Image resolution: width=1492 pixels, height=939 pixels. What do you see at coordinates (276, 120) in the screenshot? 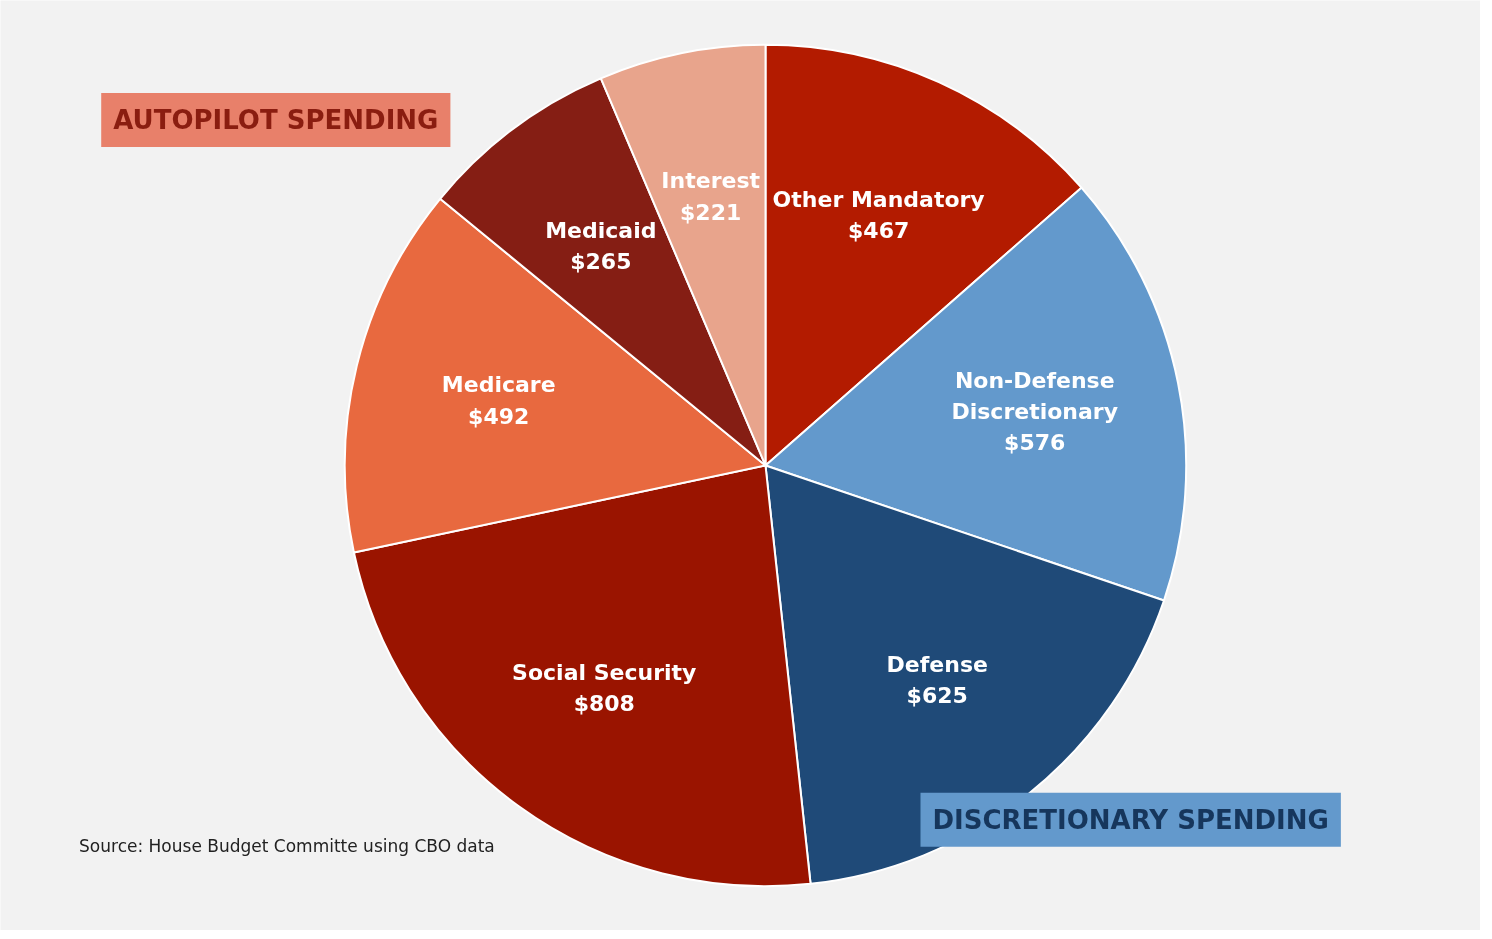
I see `text: AUTOPILOT SPENDING` at bounding box center [276, 120].